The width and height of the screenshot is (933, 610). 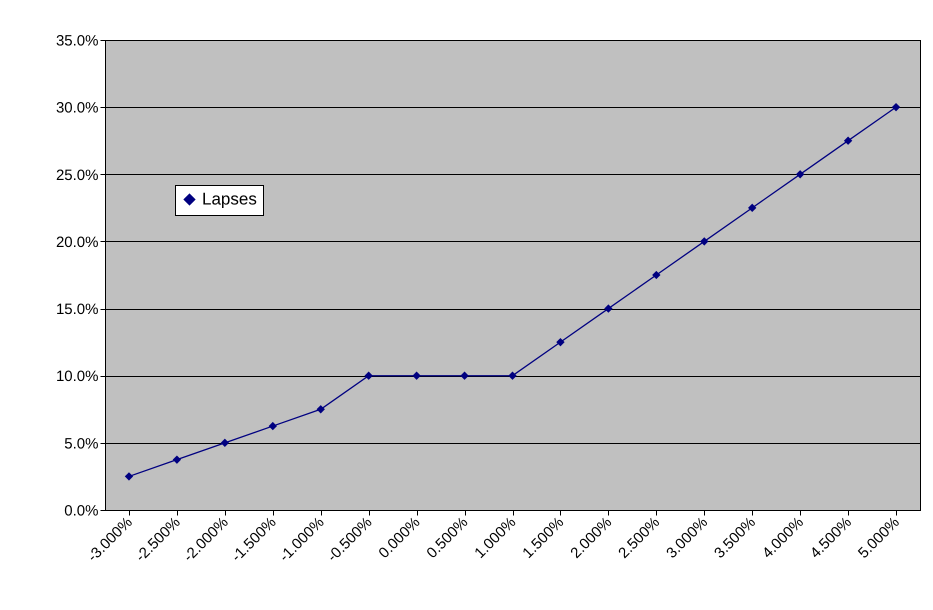 What do you see at coordinates (81, 443) in the screenshot?
I see `y-tick-label: 5.0%` at bounding box center [81, 443].